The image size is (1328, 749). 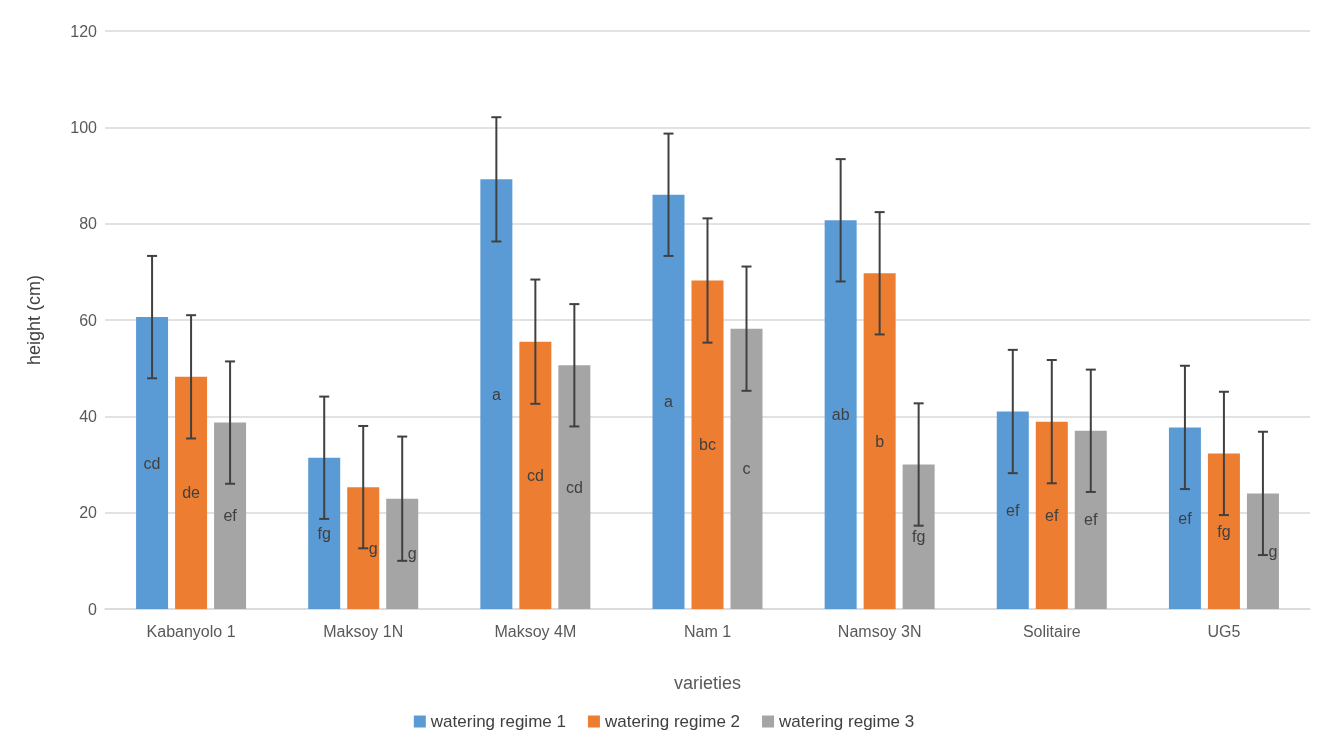 What do you see at coordinates (34, 320) in the screenshot?
I see `y-axis-title: height (cm)` at bounding box center [34, 320].